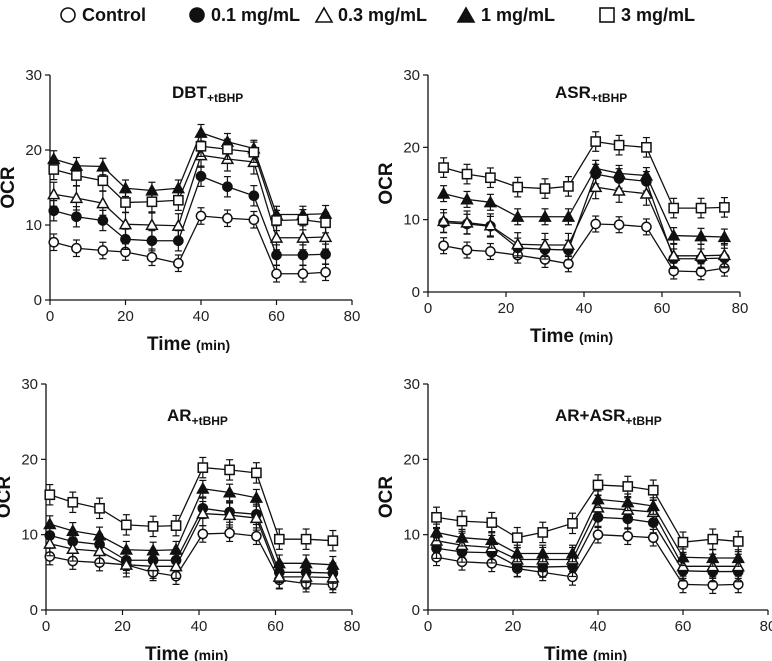  I want to click on y-tick-label: 10, so click(29, 535).